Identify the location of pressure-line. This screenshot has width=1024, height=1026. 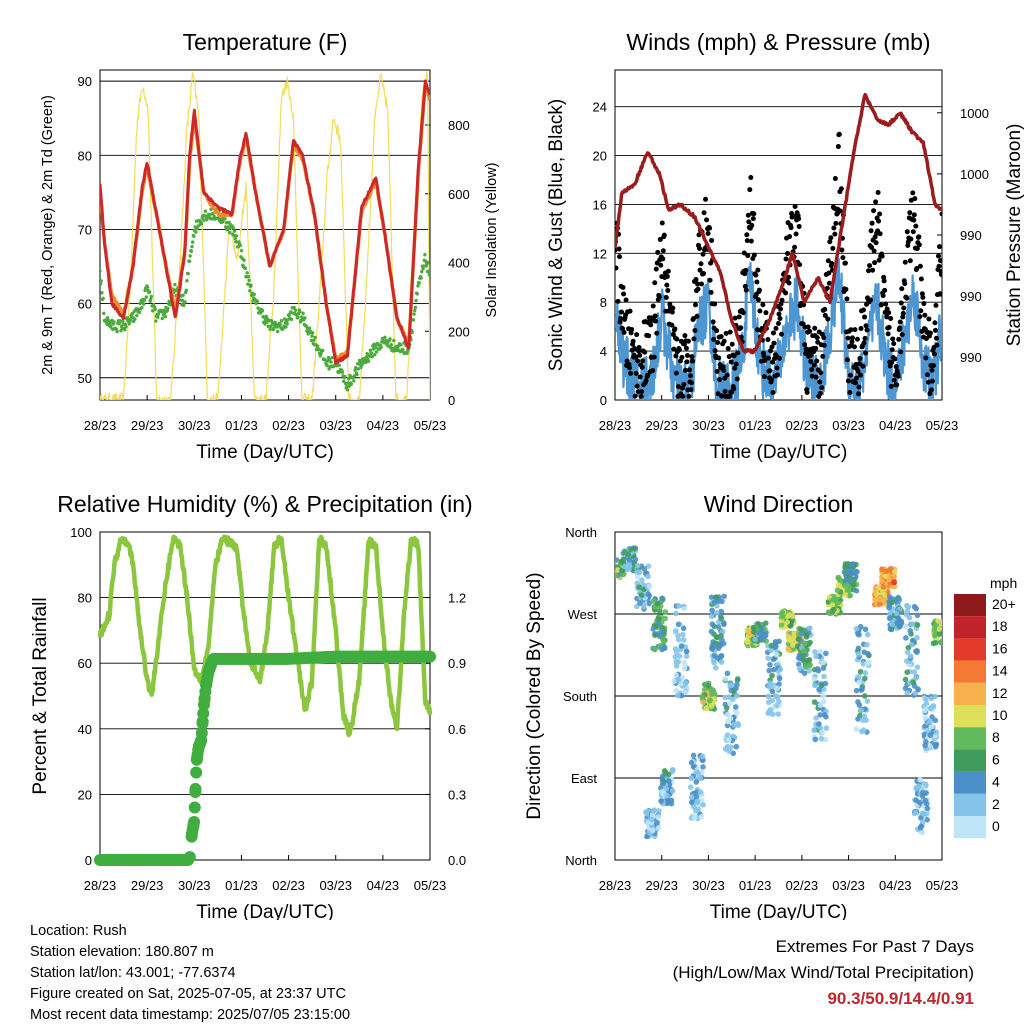
(778, 223).